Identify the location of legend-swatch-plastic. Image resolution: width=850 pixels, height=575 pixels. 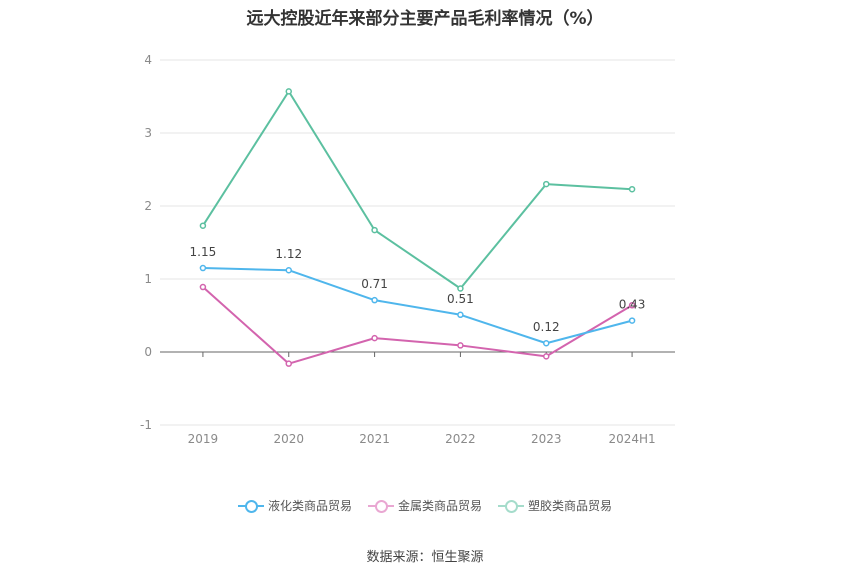
(511, 506).